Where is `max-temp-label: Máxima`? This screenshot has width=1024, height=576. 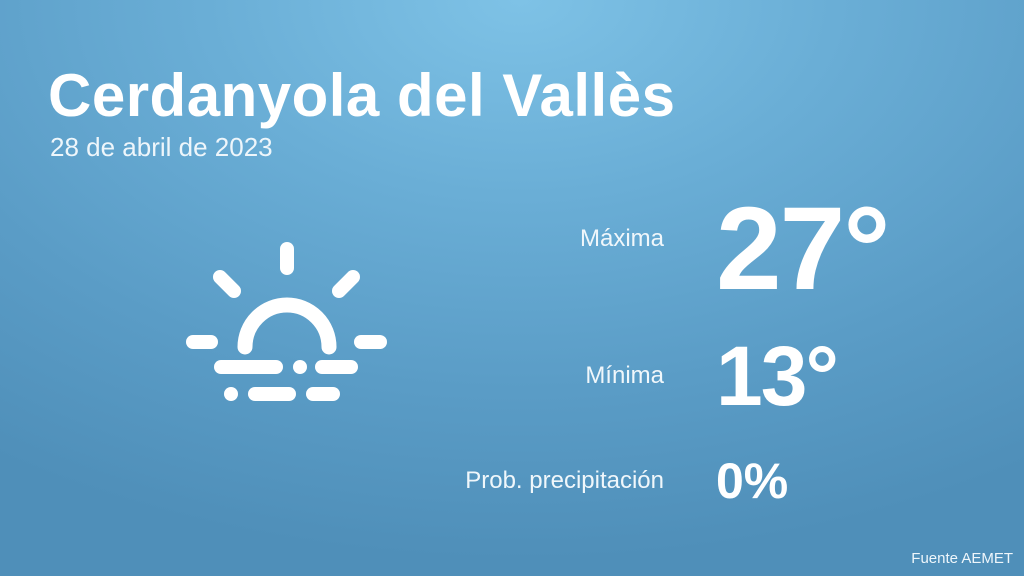
max-temp-label: Máxima is located at coordinates (621, 238).